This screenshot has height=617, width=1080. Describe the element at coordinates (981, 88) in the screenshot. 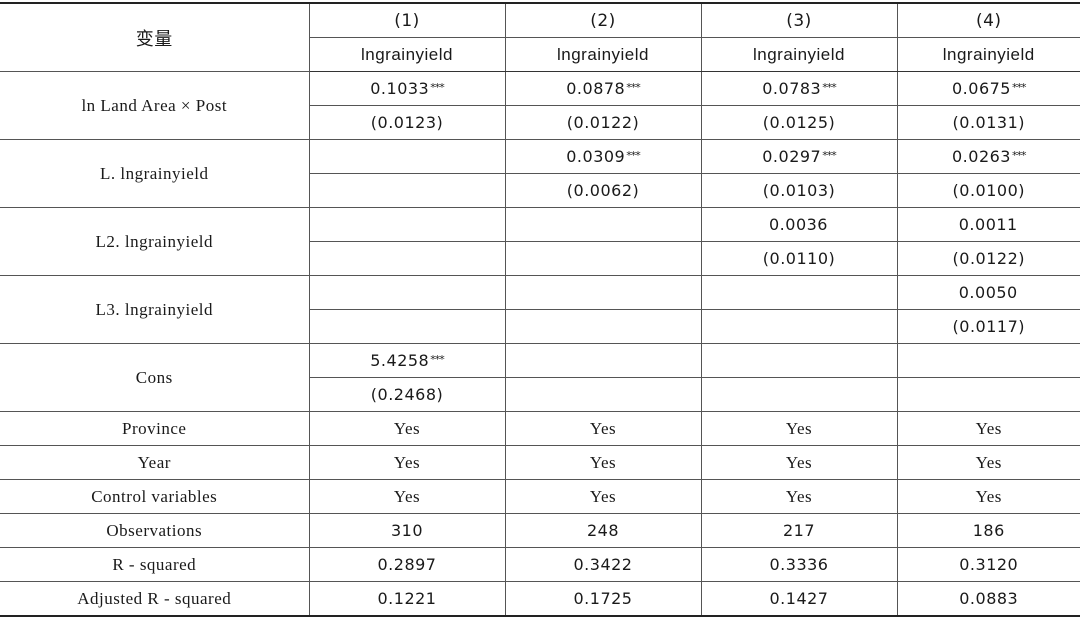

I see `coefficient-value: 0.0675` at that location.